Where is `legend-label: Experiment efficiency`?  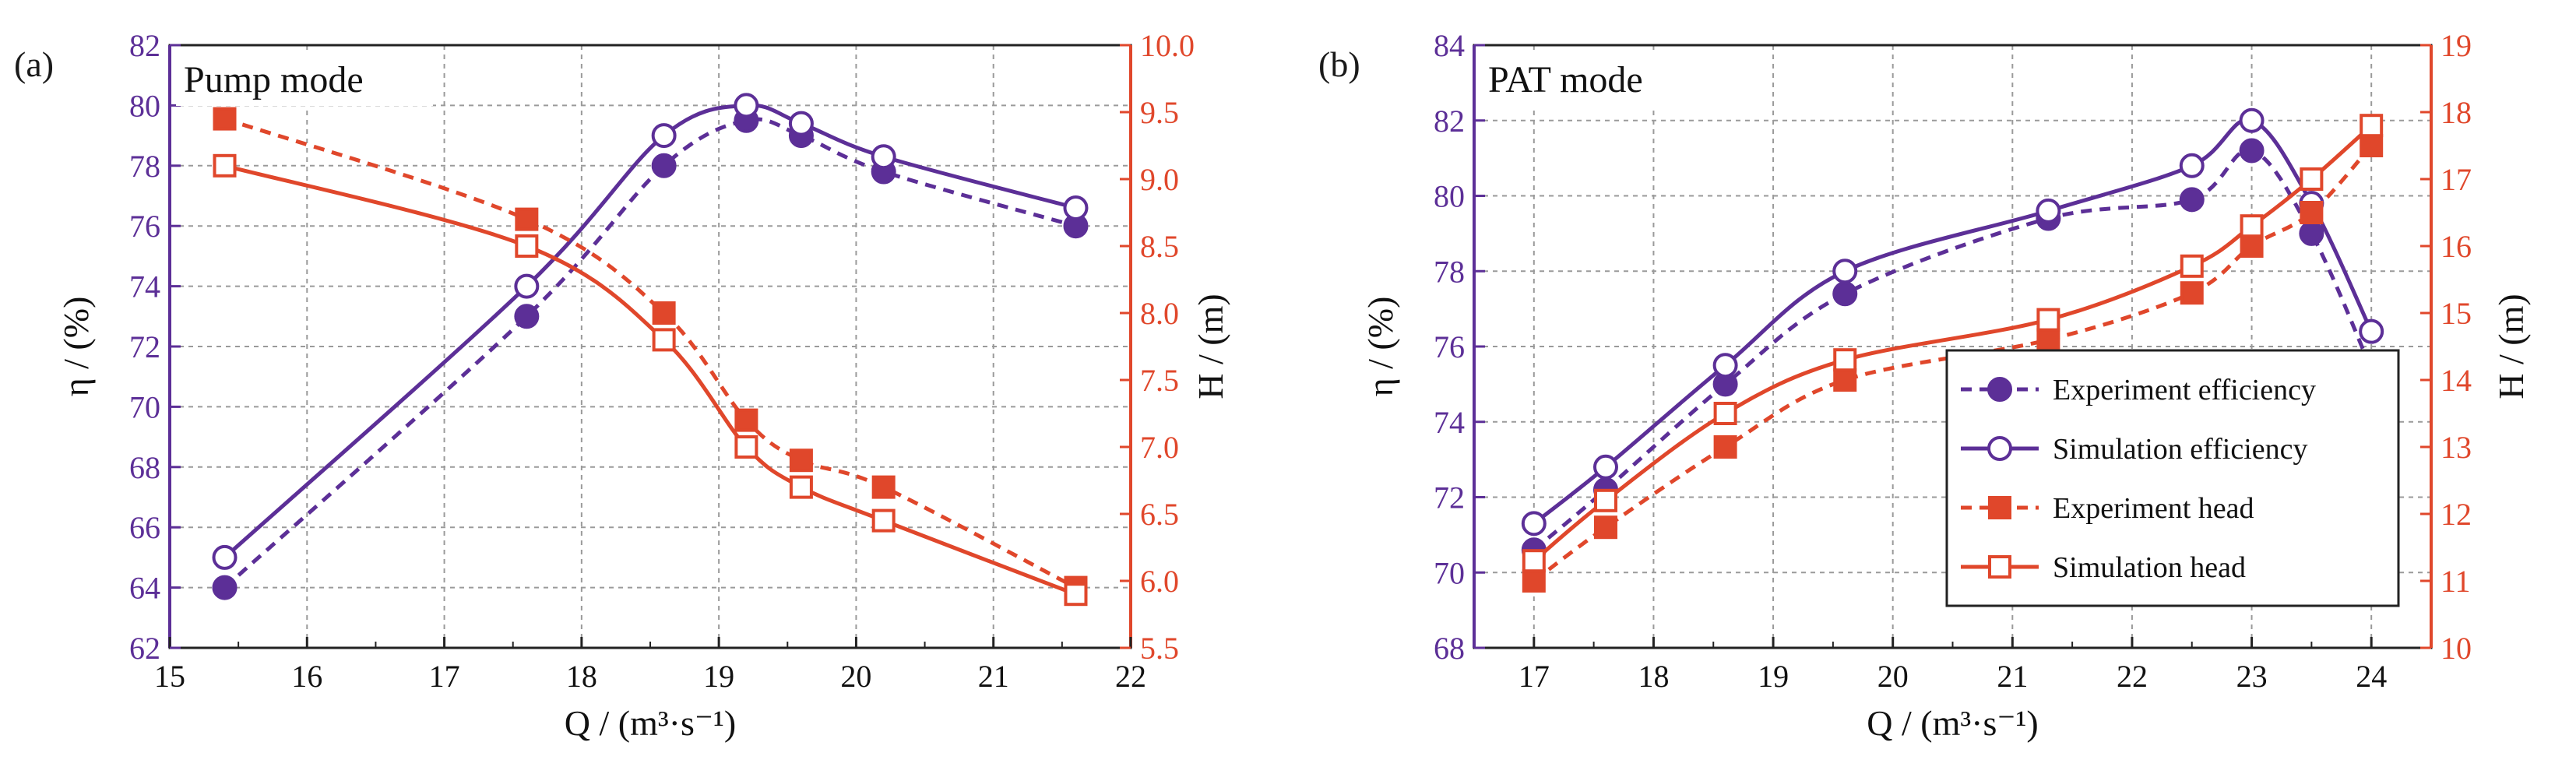 legend-label: Experiment efficiency is located at coordinates (2184, 390).